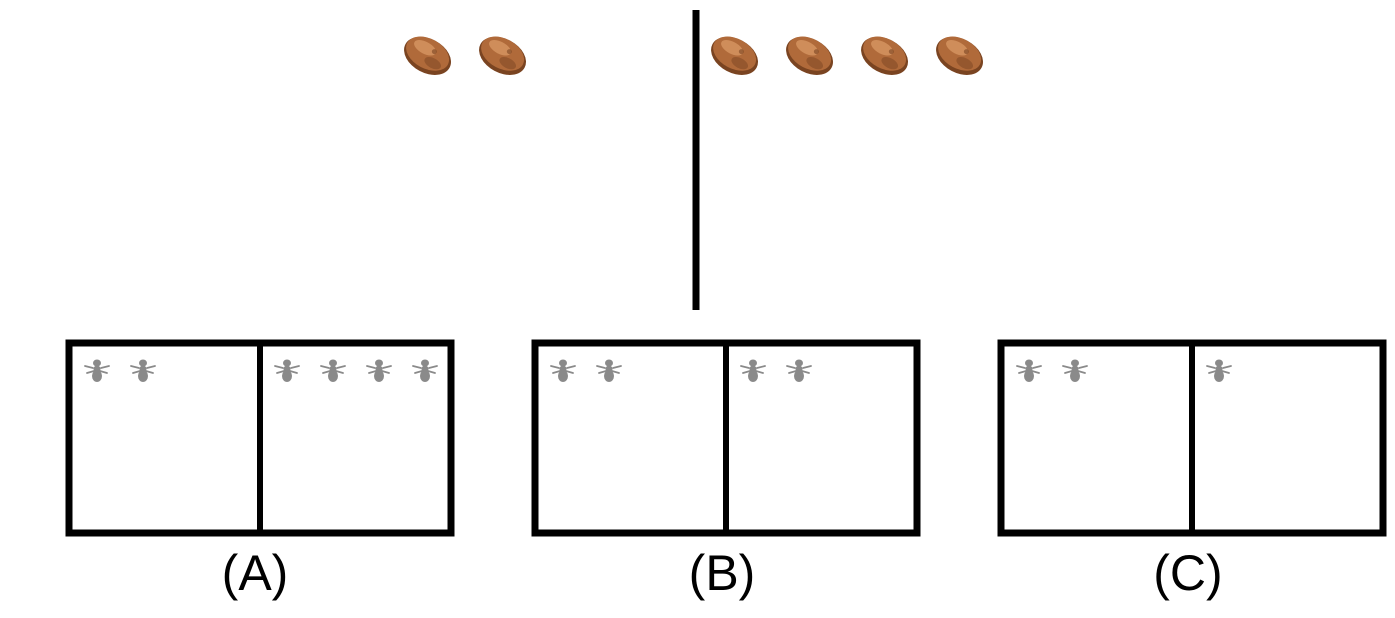 The image size is (1395, 618). Describe the element at coordinates (1192, 438) in the screenshot. I see `option-c-box` at that location.